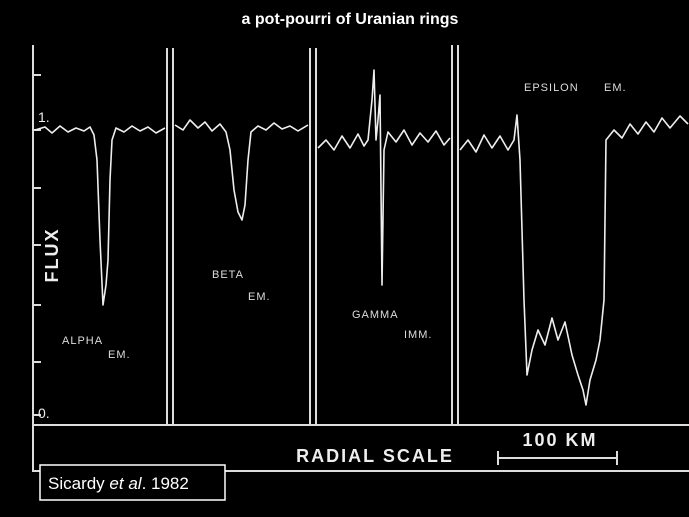 The image size is (689, 517). What do you see at coordinates (418, 335) in the screenshot?
I see `panel-note: IMM.` at bounding box center [418, 335].